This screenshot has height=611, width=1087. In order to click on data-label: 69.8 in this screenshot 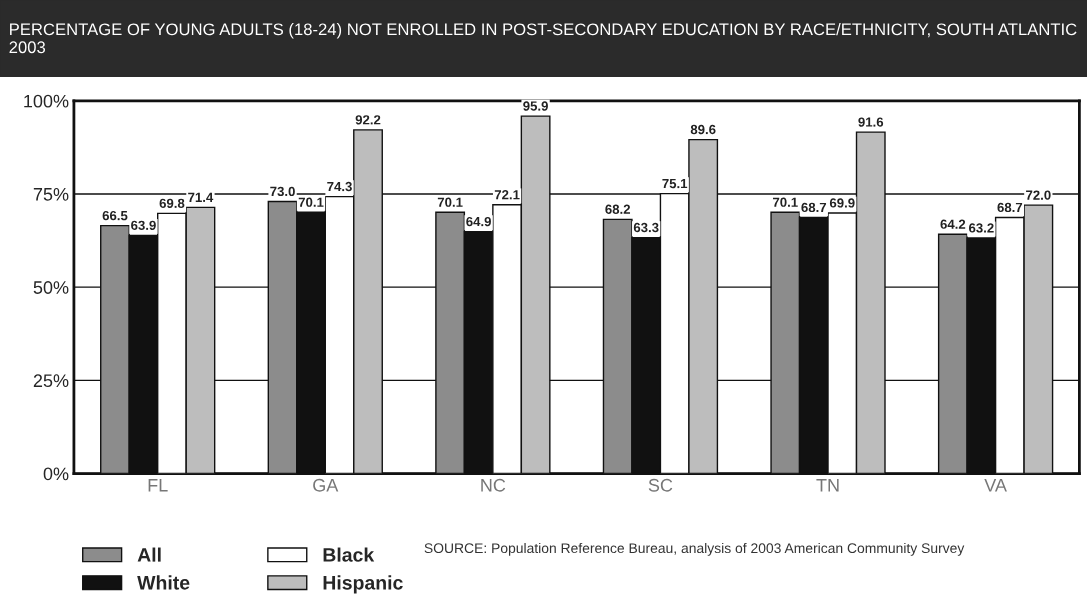, I will do `click(172, 203)`.